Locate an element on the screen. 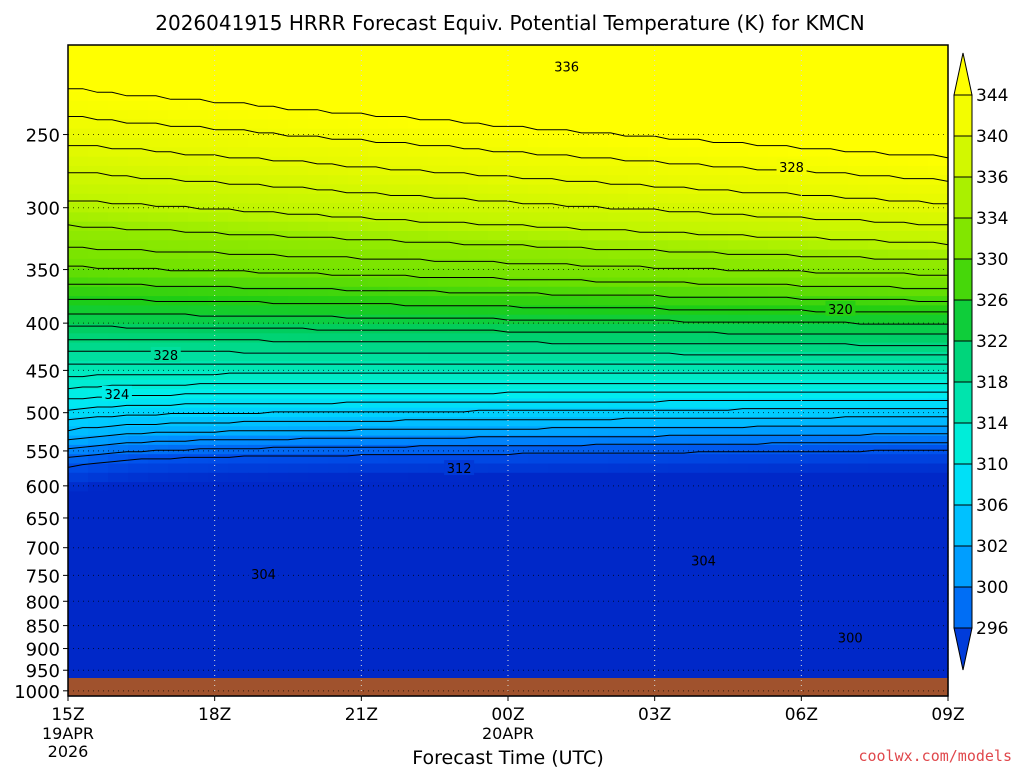 This screenshot has height=768, width=1024. contour-line is located at coordinates (508, 123).